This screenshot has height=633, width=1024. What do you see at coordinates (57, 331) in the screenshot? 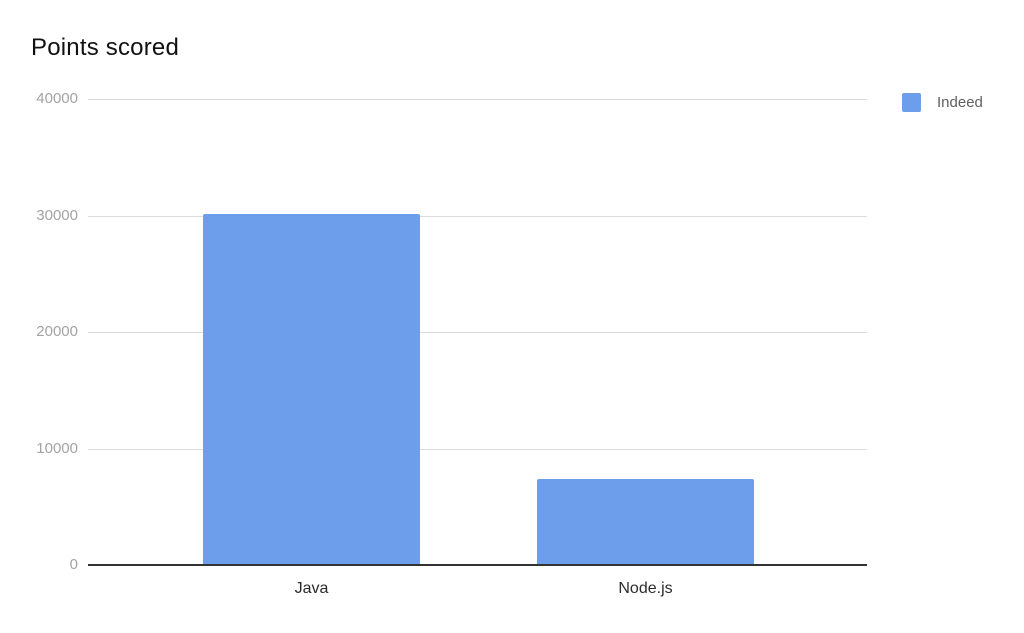
I see `y-tick-label-20000: 20000` at bounding box center [57, 331].